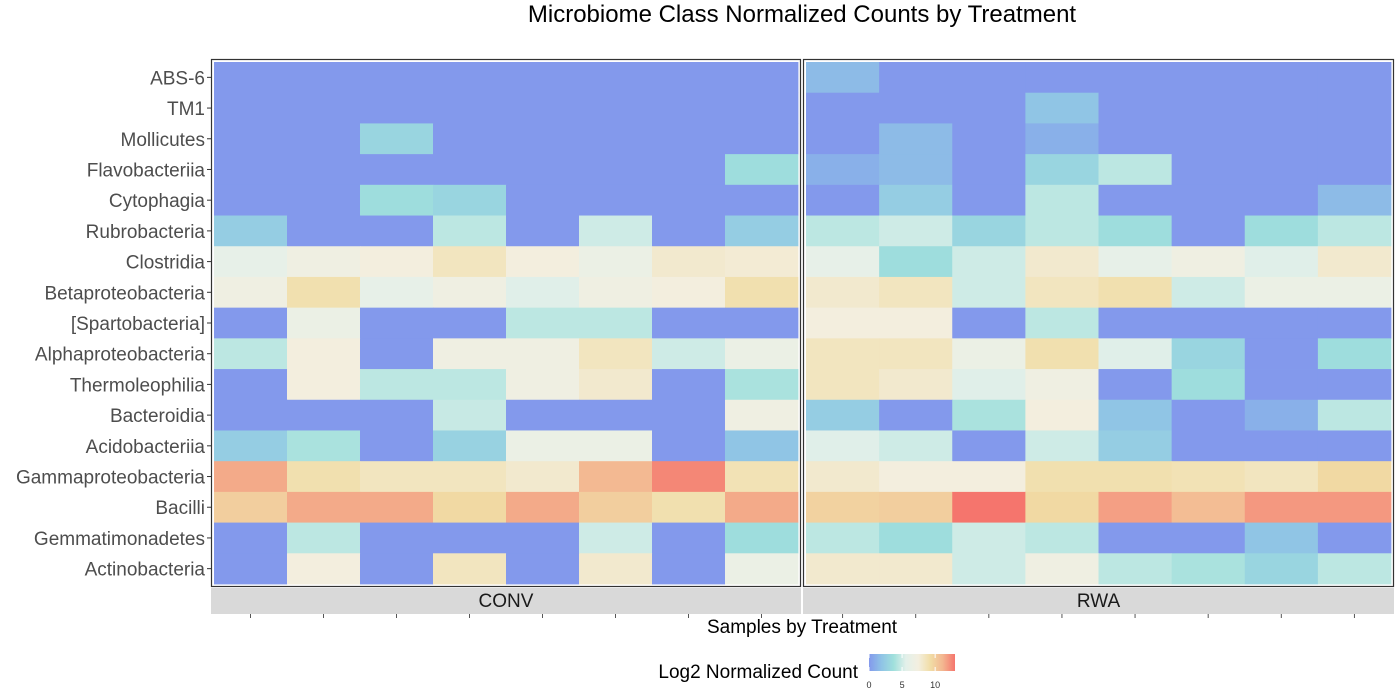  What do you see at coordinates (802, 601) in the screenshot?
I see `facet-strips: CONV RWA` at bounding box center [802, 601].